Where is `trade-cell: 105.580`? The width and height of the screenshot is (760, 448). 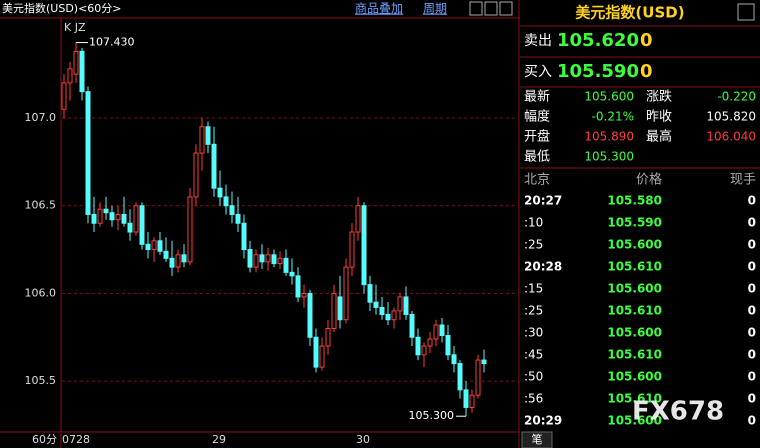
trade-cell: 105.580 is located at coordinates (634, 201).